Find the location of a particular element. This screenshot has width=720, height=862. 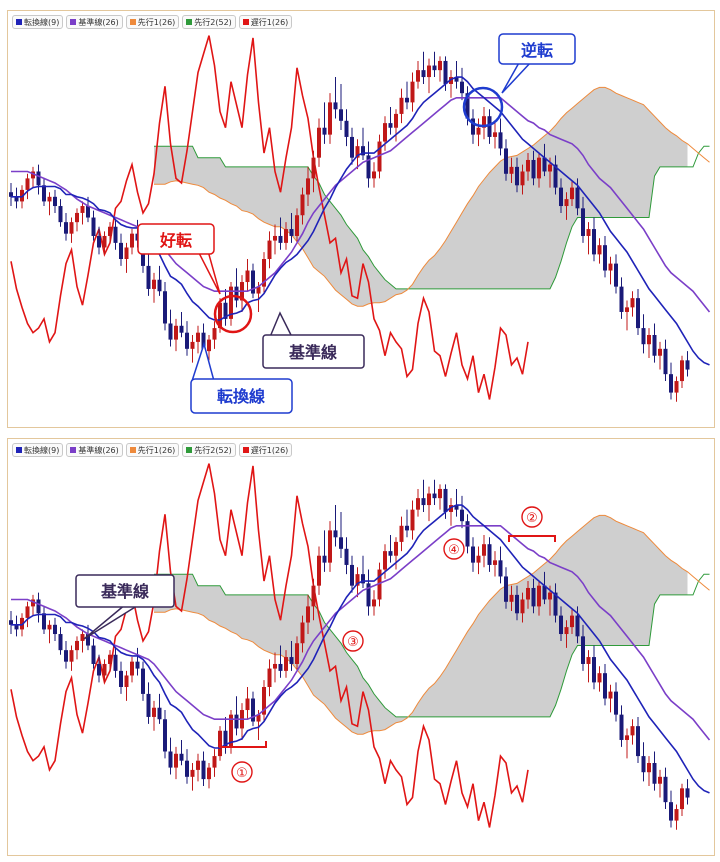

marker-4-circle is located at coordinates (454, 549).